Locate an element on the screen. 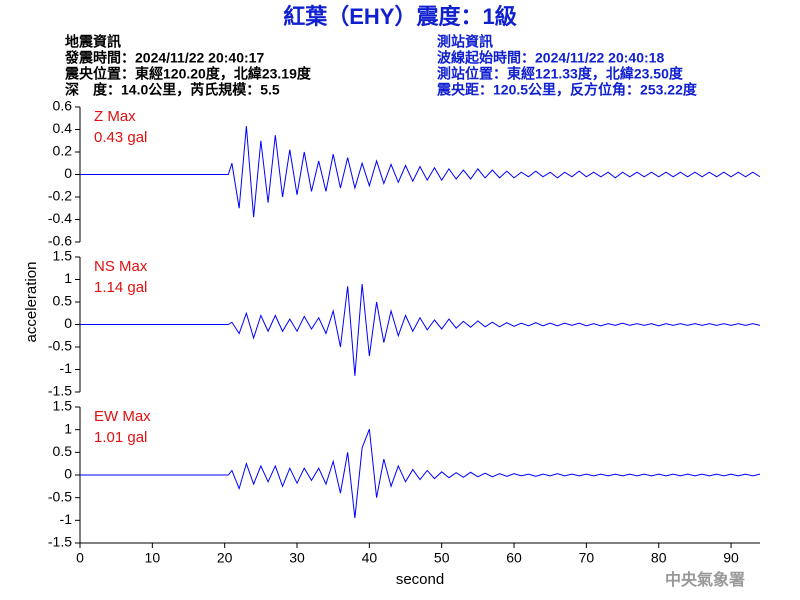 The image size is (800, 600). info-right: 測站資訊 is located at coordinates (465, 42).